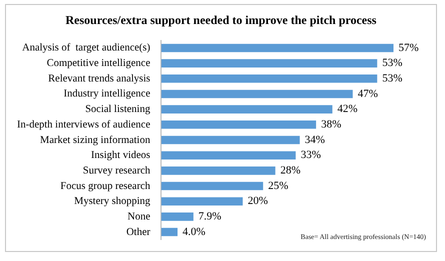 Image resolution: width=445 pixels, height=261 pixels. What do you see at coordinates (331, 124) in the screenshot?
I see `data-label: 38%` at bounding box center [331, 124].